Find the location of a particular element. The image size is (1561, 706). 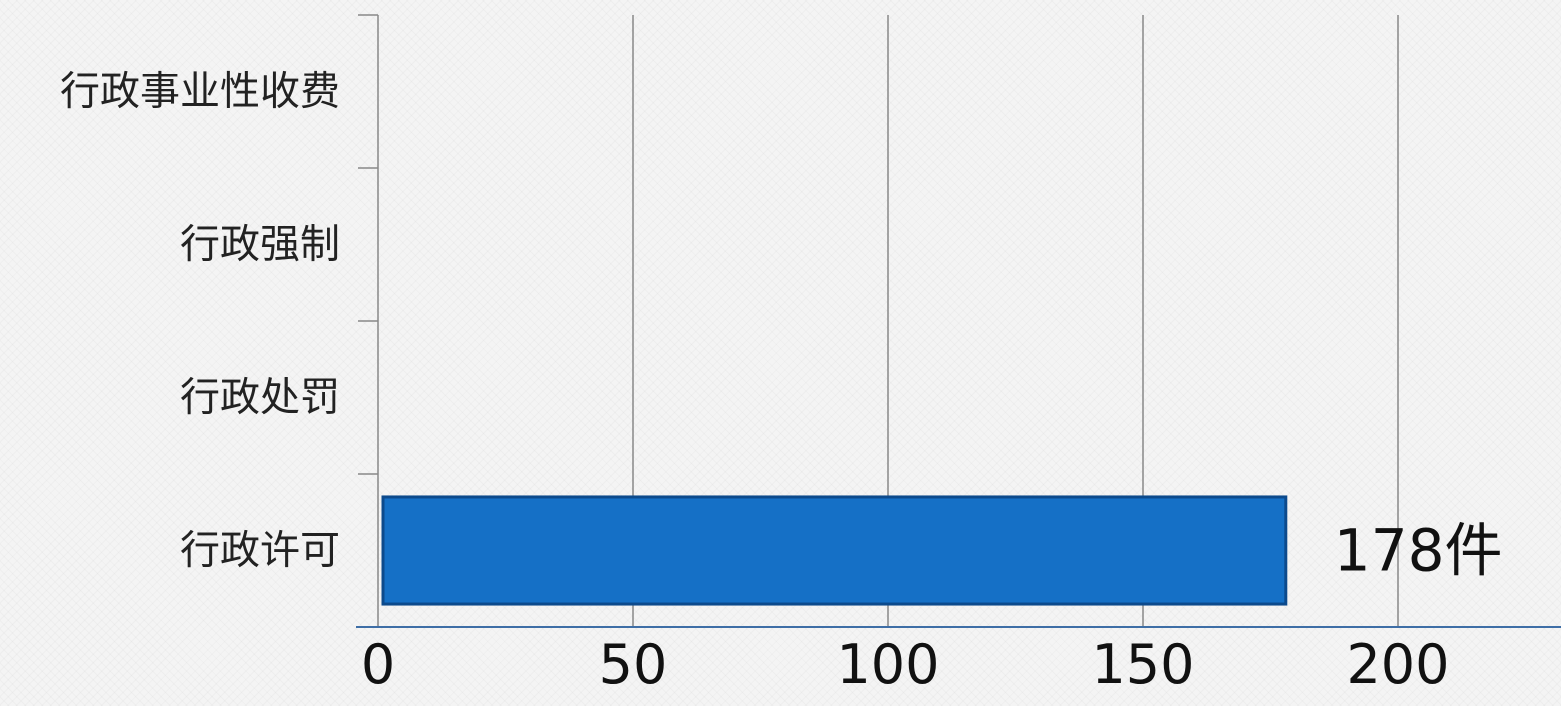

x-tick-label: 150 is located at coordinates (1142, 664).